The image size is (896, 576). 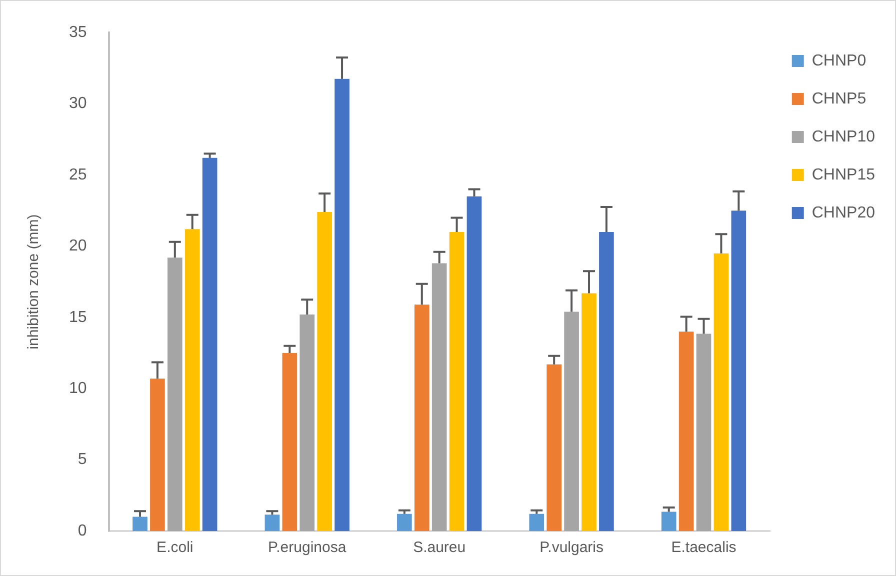 What do you see at coordinates (844, 137) in the screenshot?
I see `legend-label: CHNP10` at bounding box center [844, 137].